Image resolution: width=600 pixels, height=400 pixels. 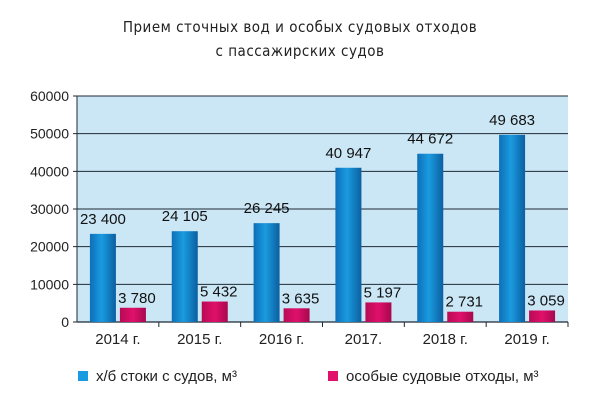 I want to click on x-tick-label: 2017., so click(x=364, y=339).